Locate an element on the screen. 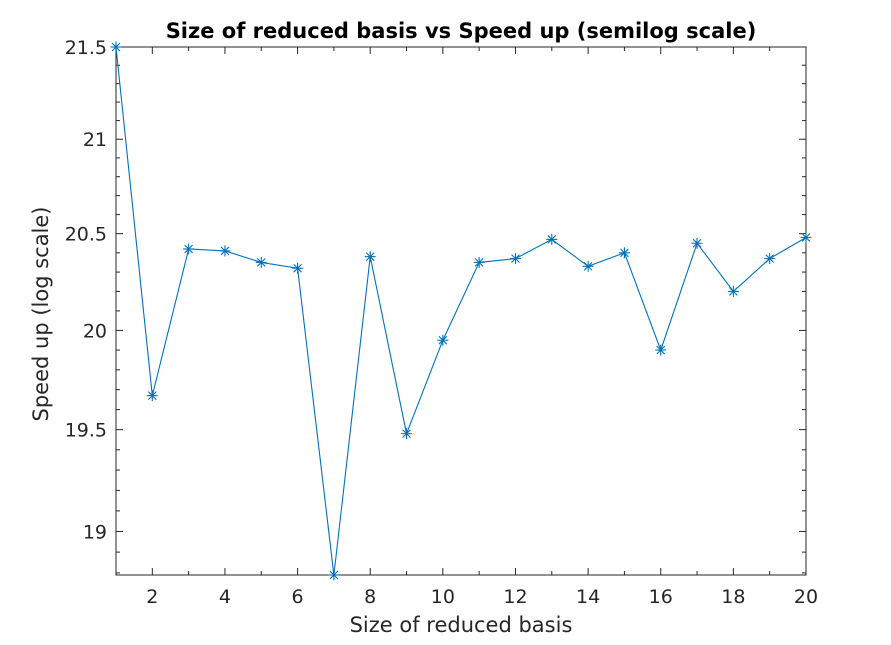 This screenshot has height=645, width=891. y-tick-label: 21 is located at coordinates (95, 140).